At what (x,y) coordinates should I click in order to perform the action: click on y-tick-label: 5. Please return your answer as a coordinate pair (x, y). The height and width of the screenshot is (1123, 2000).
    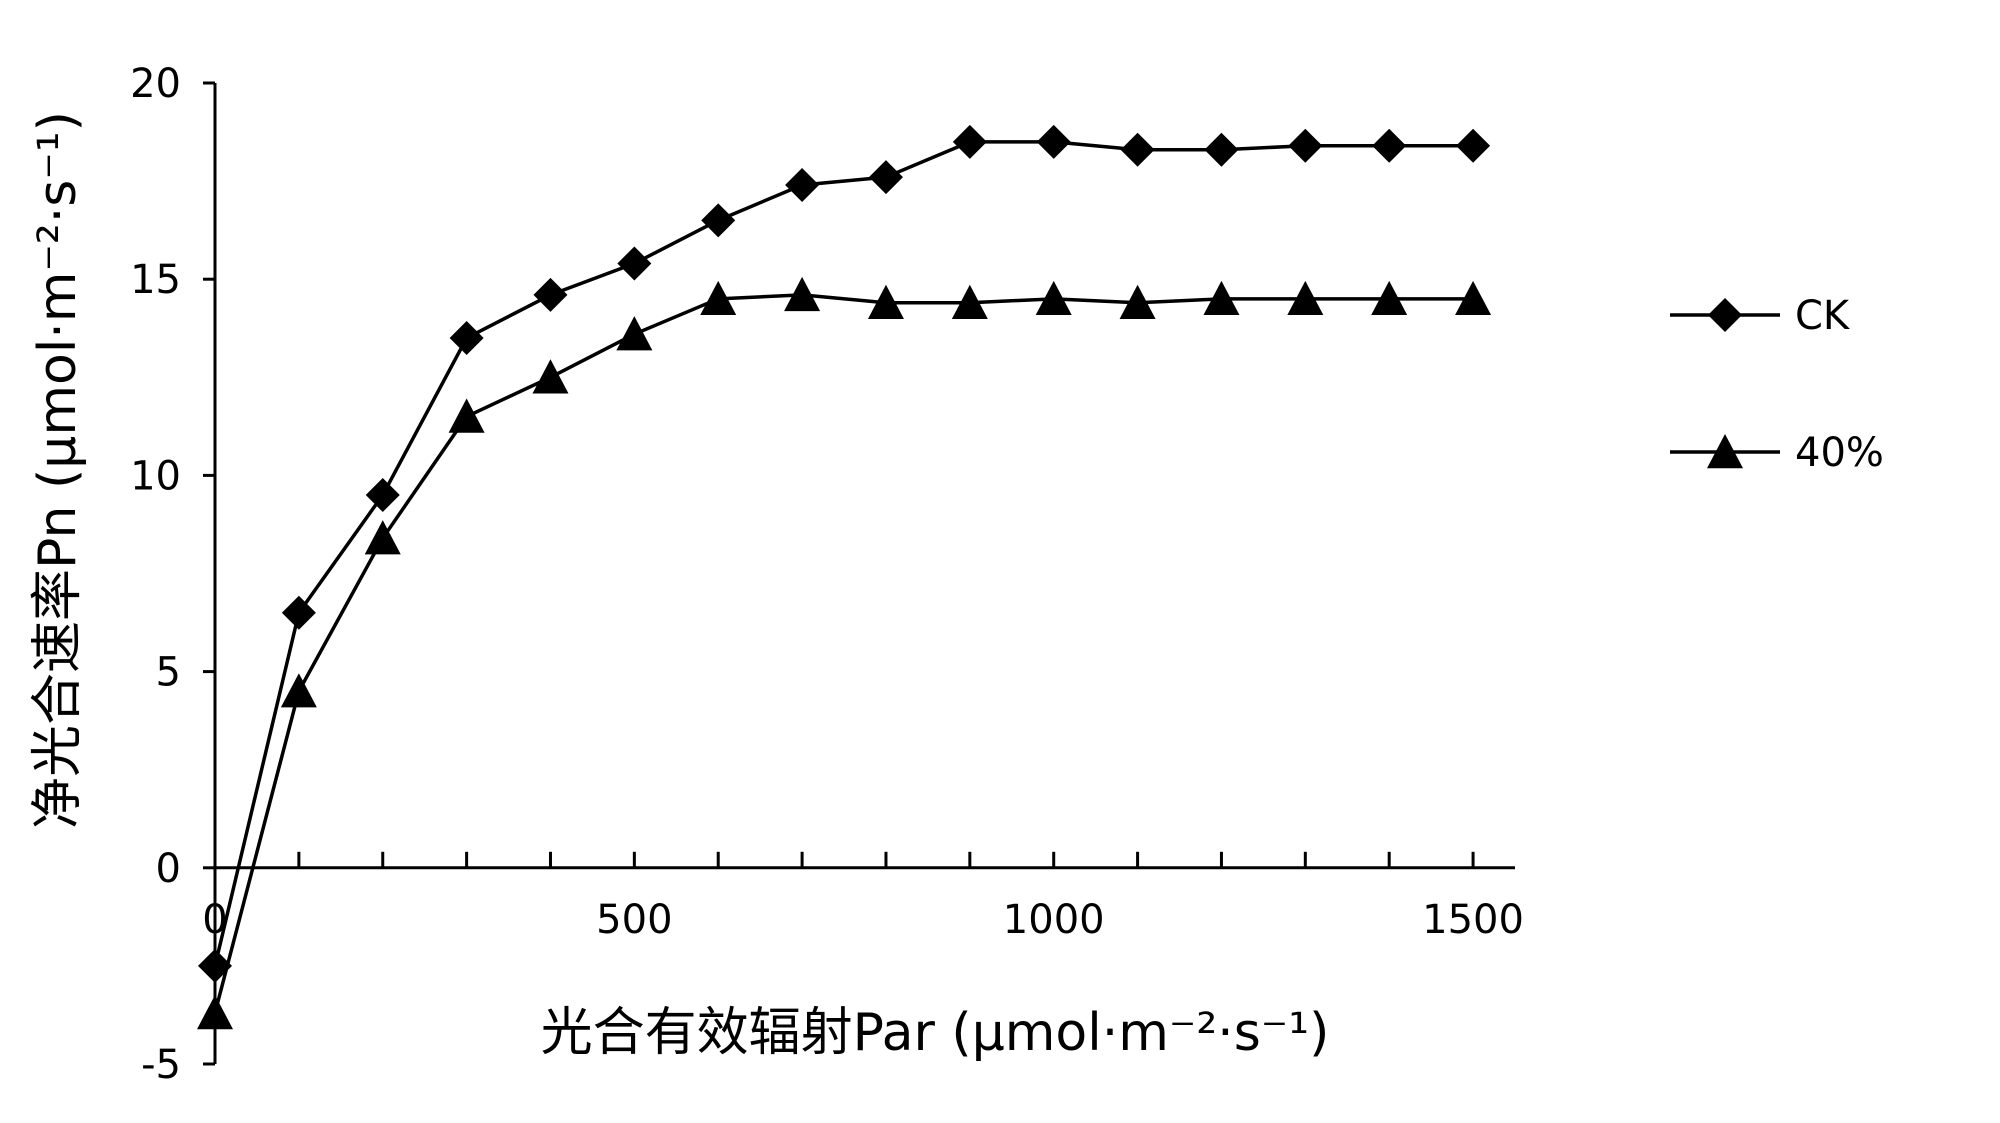
    Looking at the image, I should click on (168, 673).